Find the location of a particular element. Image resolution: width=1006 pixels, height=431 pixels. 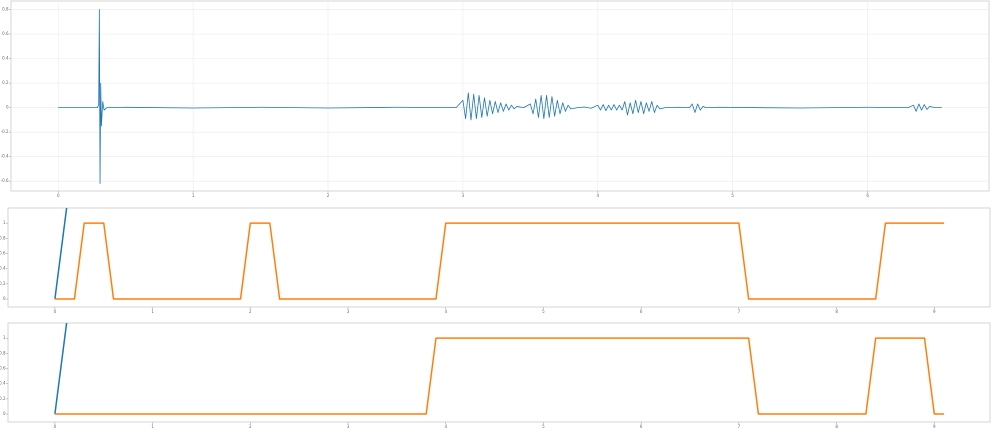

y-tick-label: -0.2 is located at coordinates (5, 131).